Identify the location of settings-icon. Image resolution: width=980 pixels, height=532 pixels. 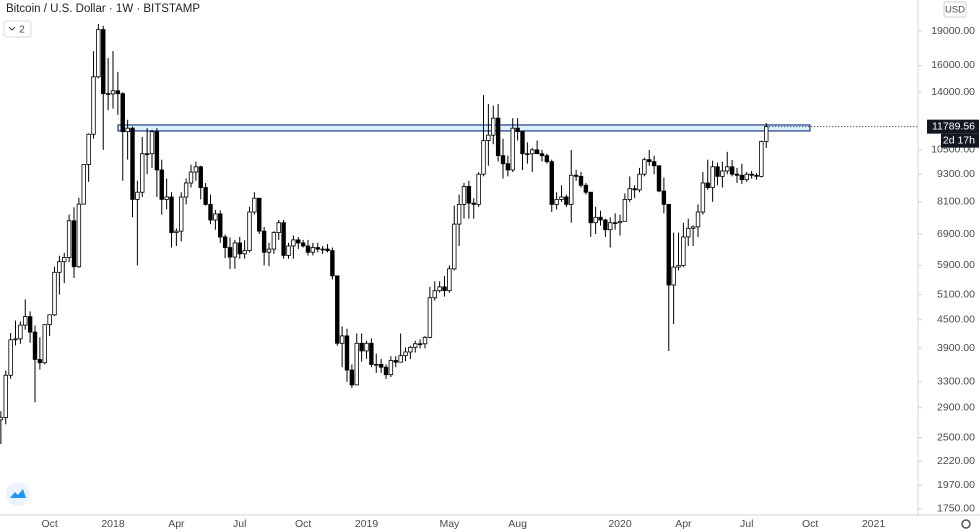
(966, 524).